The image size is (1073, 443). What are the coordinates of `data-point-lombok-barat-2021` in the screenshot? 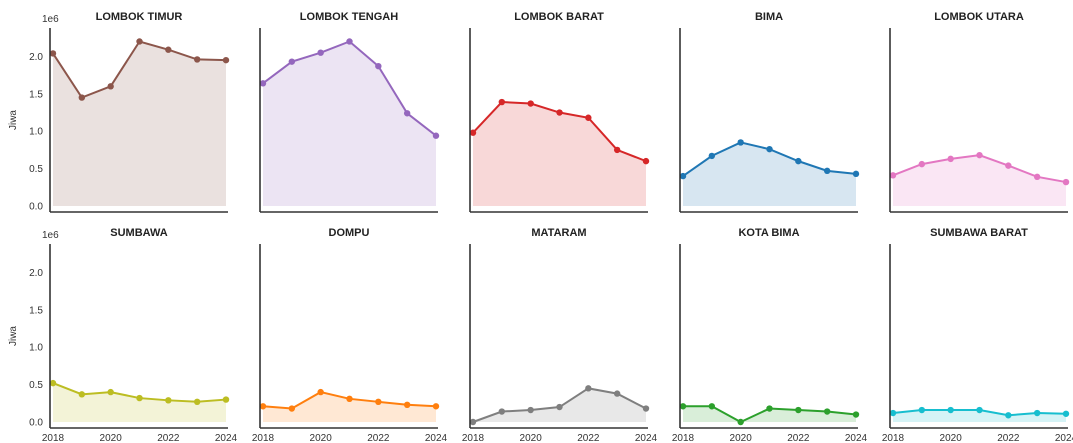 It's located at (559, 112).